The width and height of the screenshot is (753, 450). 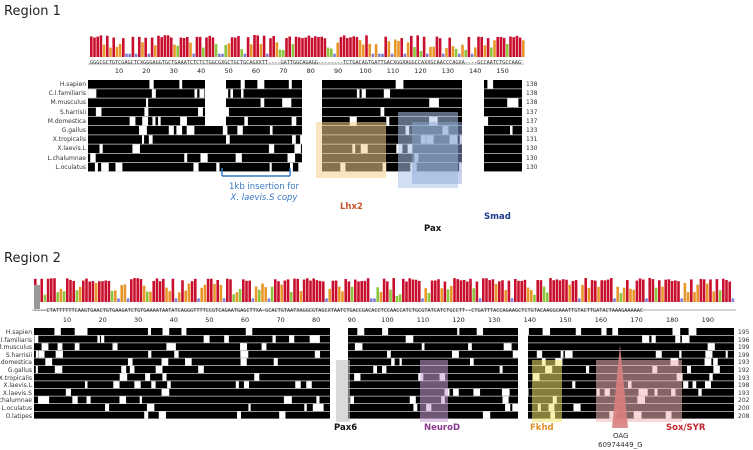 I want to click on ruler-tick-label: 180, so click(x=672, y=320).